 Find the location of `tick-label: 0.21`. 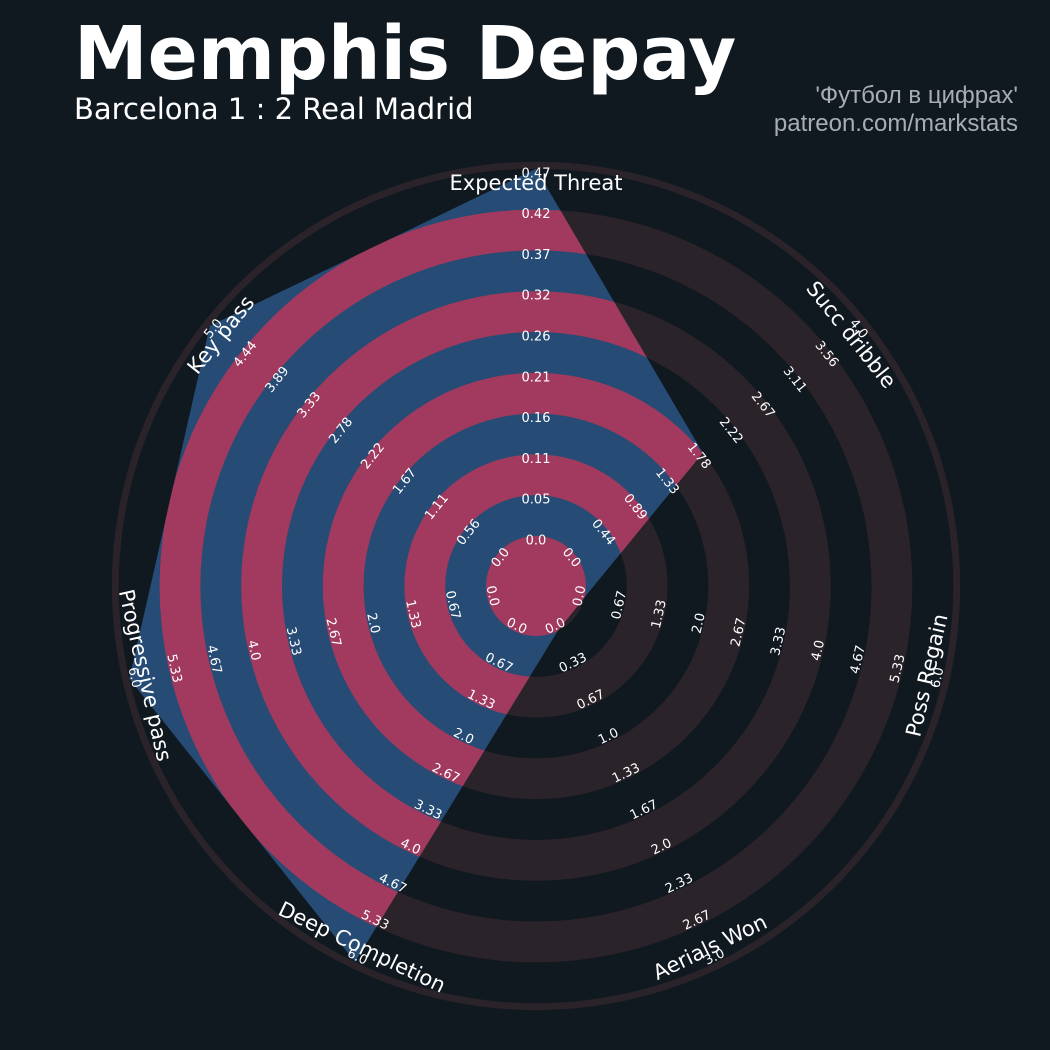

tick-label: 0.21 is located at coordinates (536, 377).